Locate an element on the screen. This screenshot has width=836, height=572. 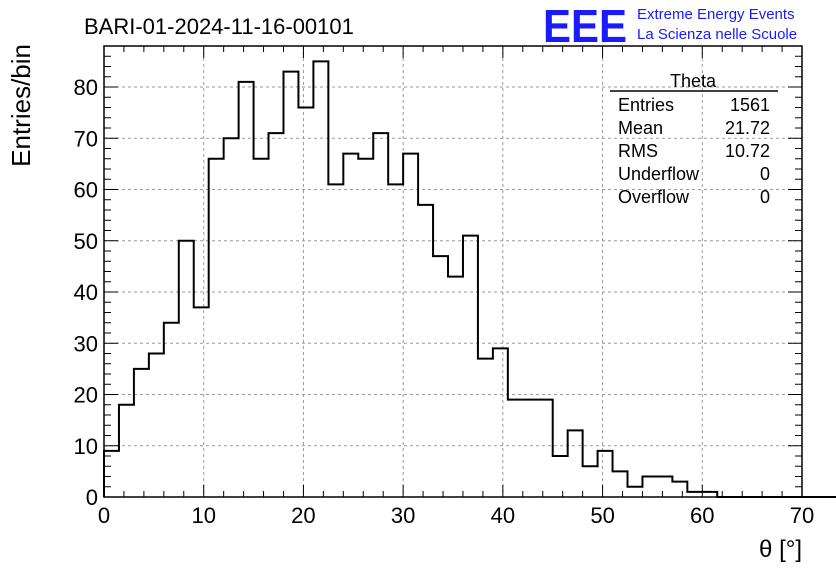
y-tick-label: 80 is located at coordinates (86, 87).